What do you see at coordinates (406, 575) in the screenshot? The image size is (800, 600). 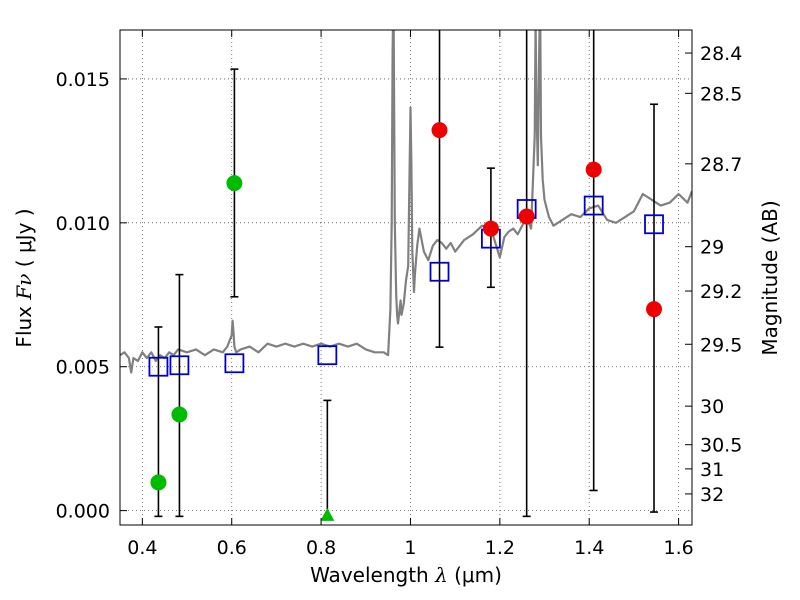 I see `x-axis-title: Wavelength λ (μm)` at bounding box center [406, 575].